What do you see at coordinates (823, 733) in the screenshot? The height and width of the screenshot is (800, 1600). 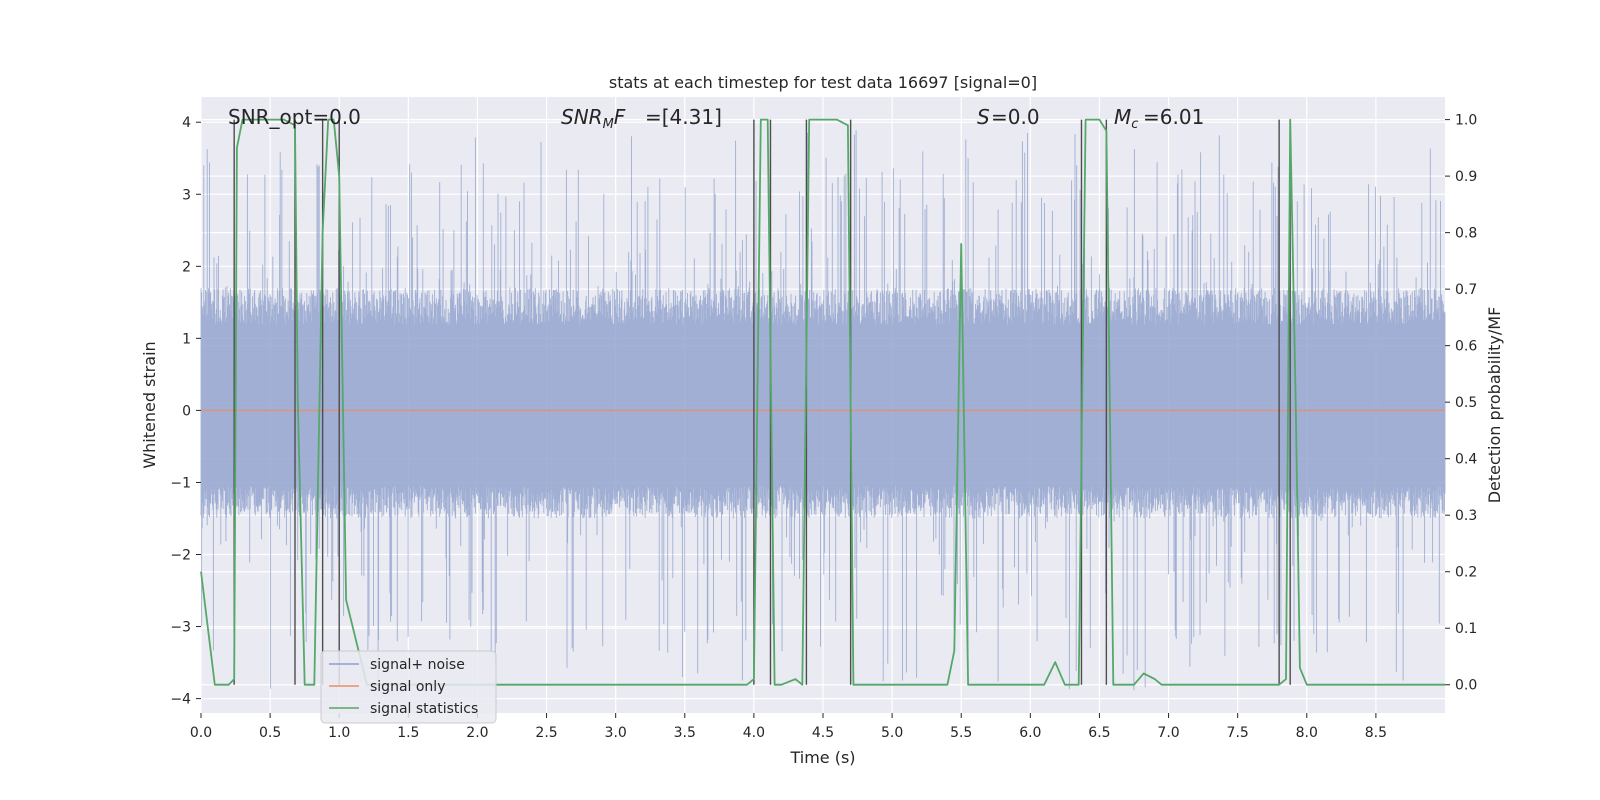 I see `x-tick-label: 4.5` at bounding box center [823, 733].